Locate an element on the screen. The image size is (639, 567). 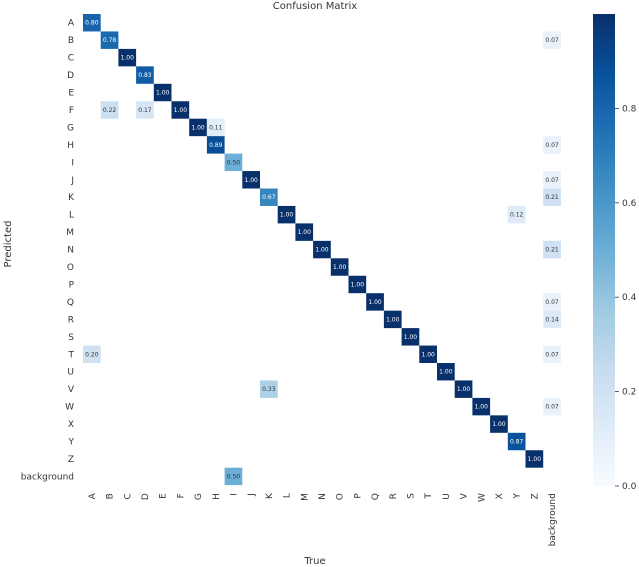
y-axis-label: Predicted is located at coordinates (8, 244).